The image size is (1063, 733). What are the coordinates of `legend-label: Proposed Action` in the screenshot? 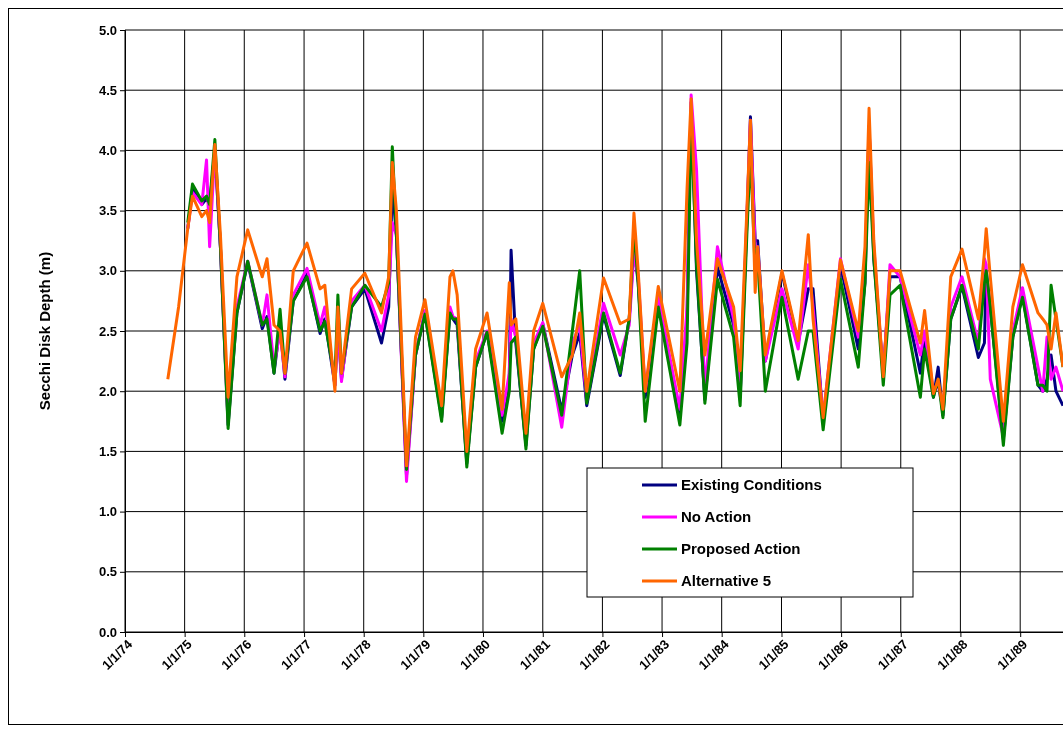 It's located at (741, 548).